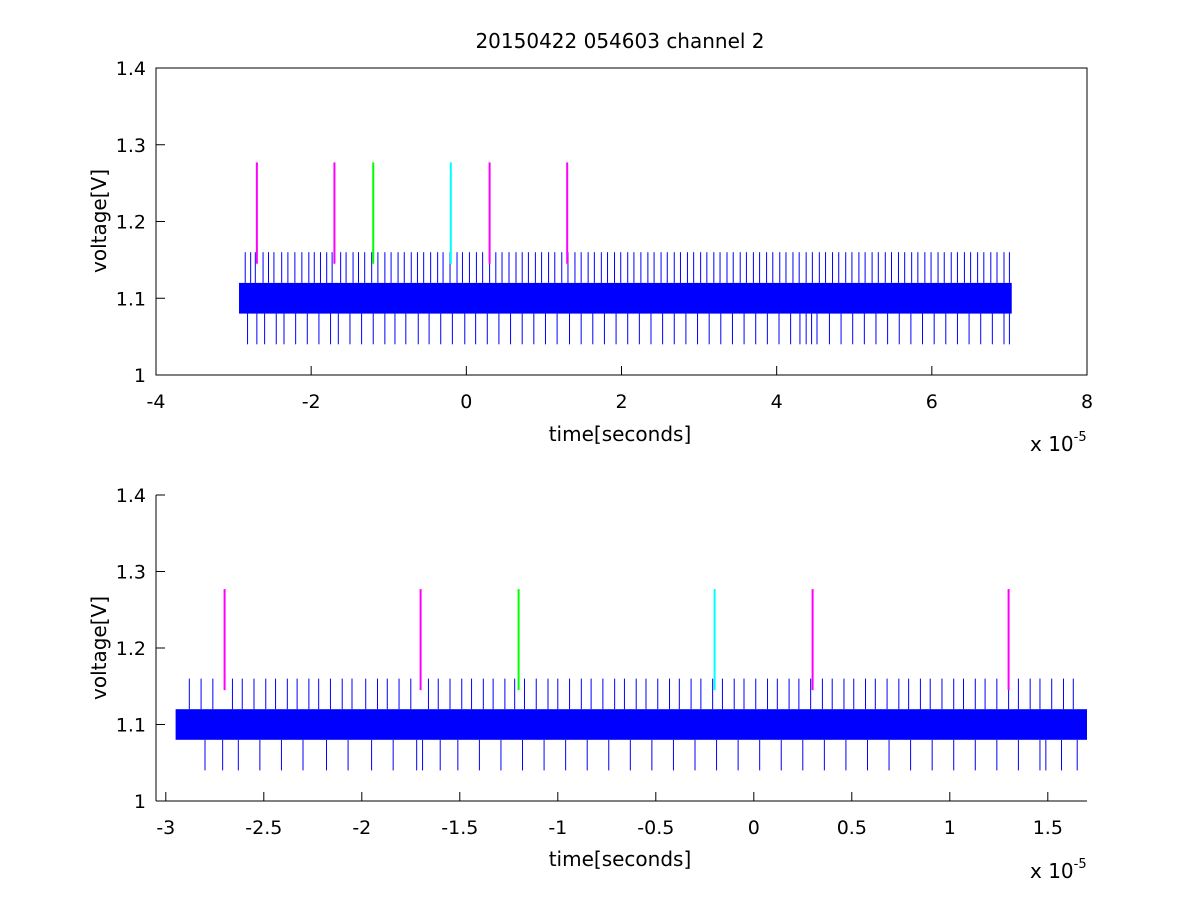 The width and height of the screenshot is (1200, 901). Describe the element at coordinates (165, 828) in the screenshot. I see `bottom-x-tick-label: -3` at that location.